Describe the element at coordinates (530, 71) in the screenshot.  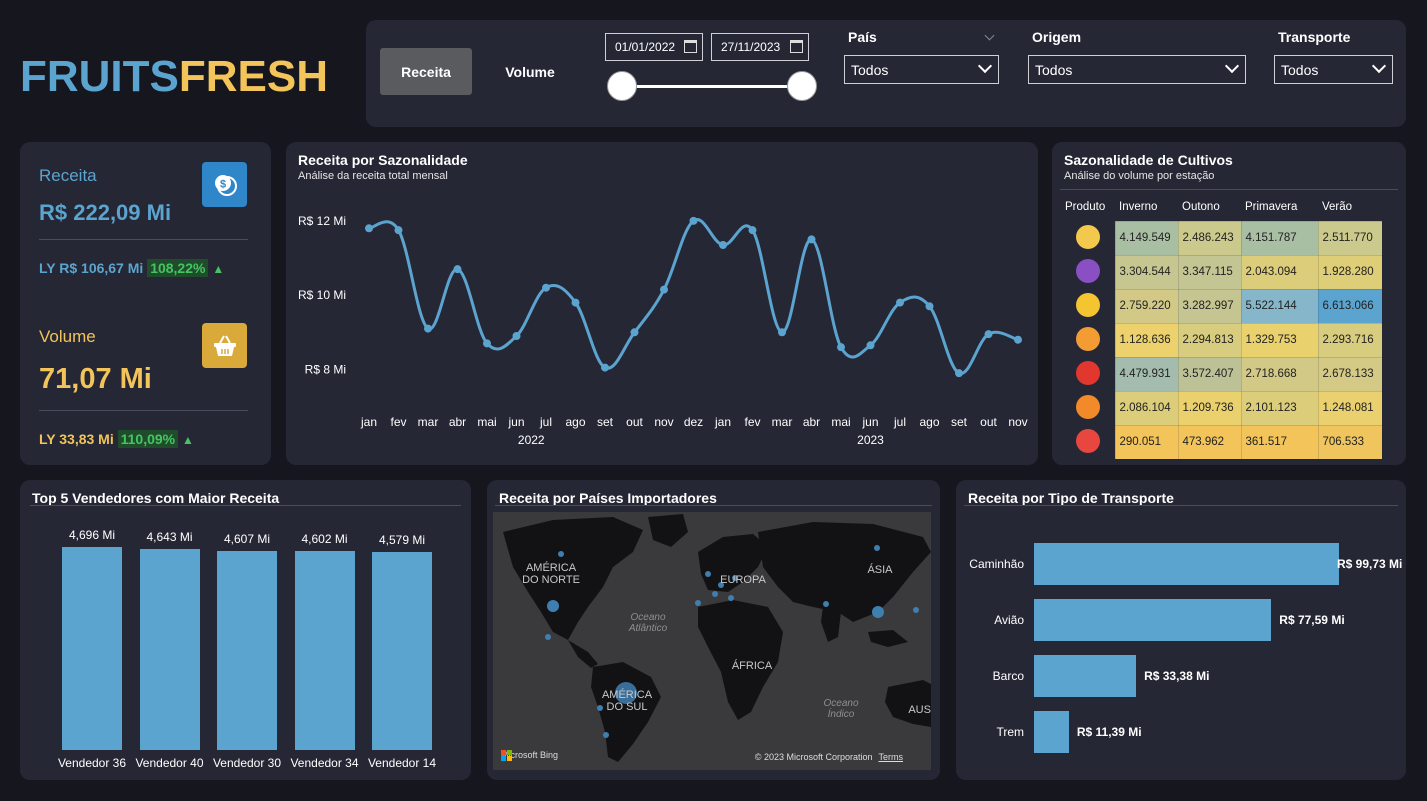
I see `volume-toggle-button: Volume` at that location.